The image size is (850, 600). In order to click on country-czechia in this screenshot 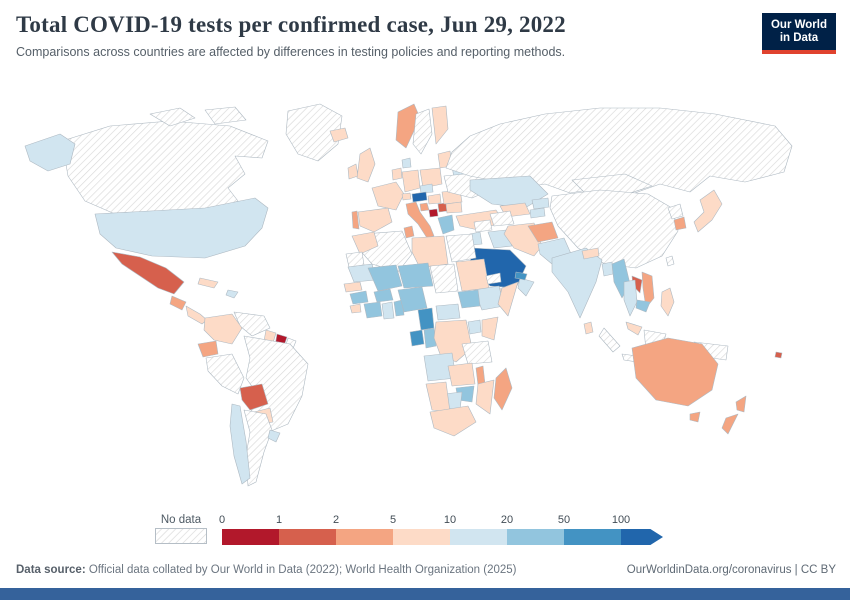, I will do `click(426, 188)`.